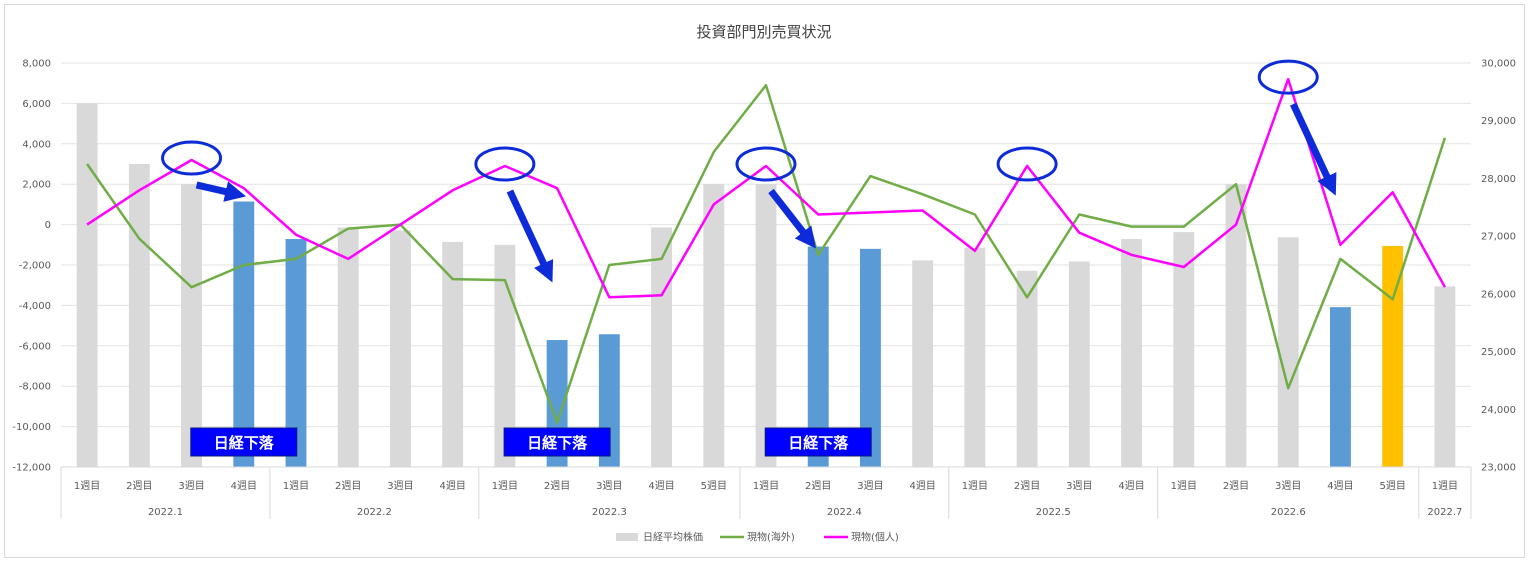  What do you see at coordinates (1498, 237) in the screenshot?
I see `right-axis-tick-label: 27,000` at bounding box center [1498, 237].